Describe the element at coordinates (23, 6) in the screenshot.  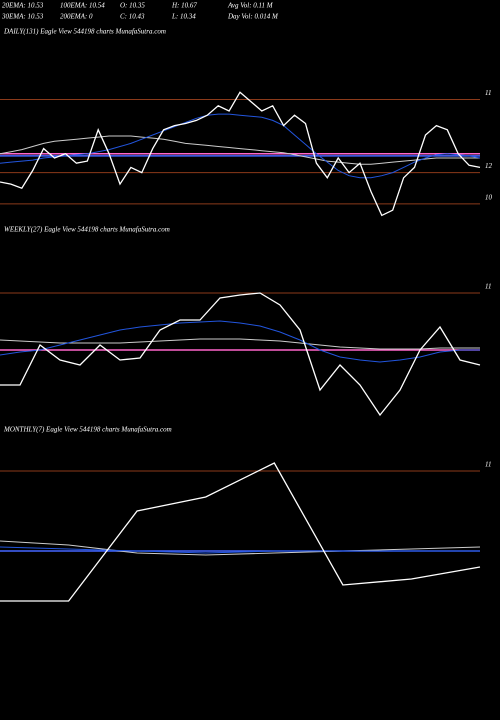
I see `header-stat: 20EMA: 10.53` at that location.